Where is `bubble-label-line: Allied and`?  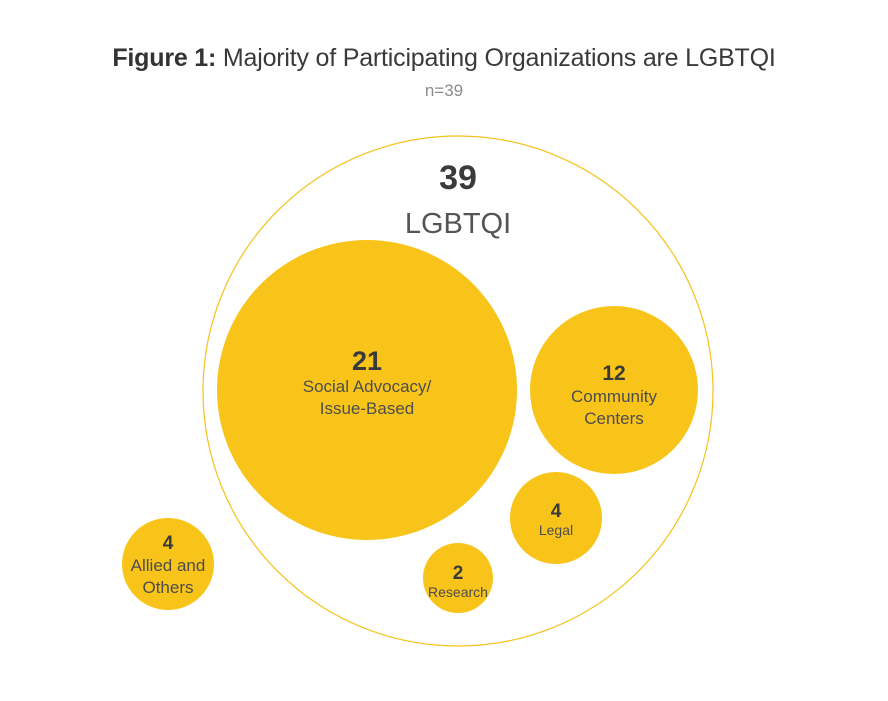
bubble-label-line: Allied and is located at coordinates (168, 565).